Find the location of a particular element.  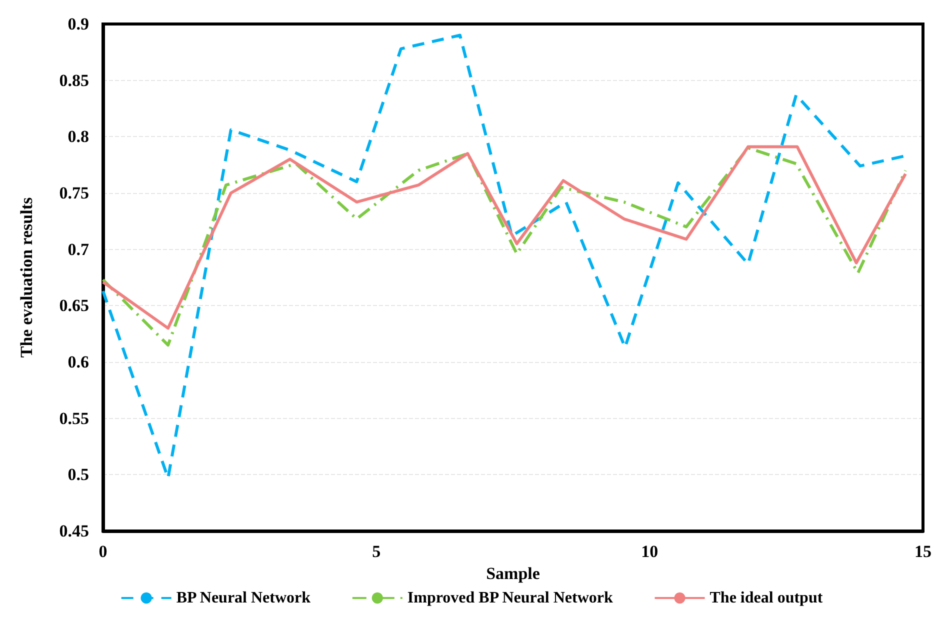

y-tick-label: 0.85 is located at coordinates (74, 80).